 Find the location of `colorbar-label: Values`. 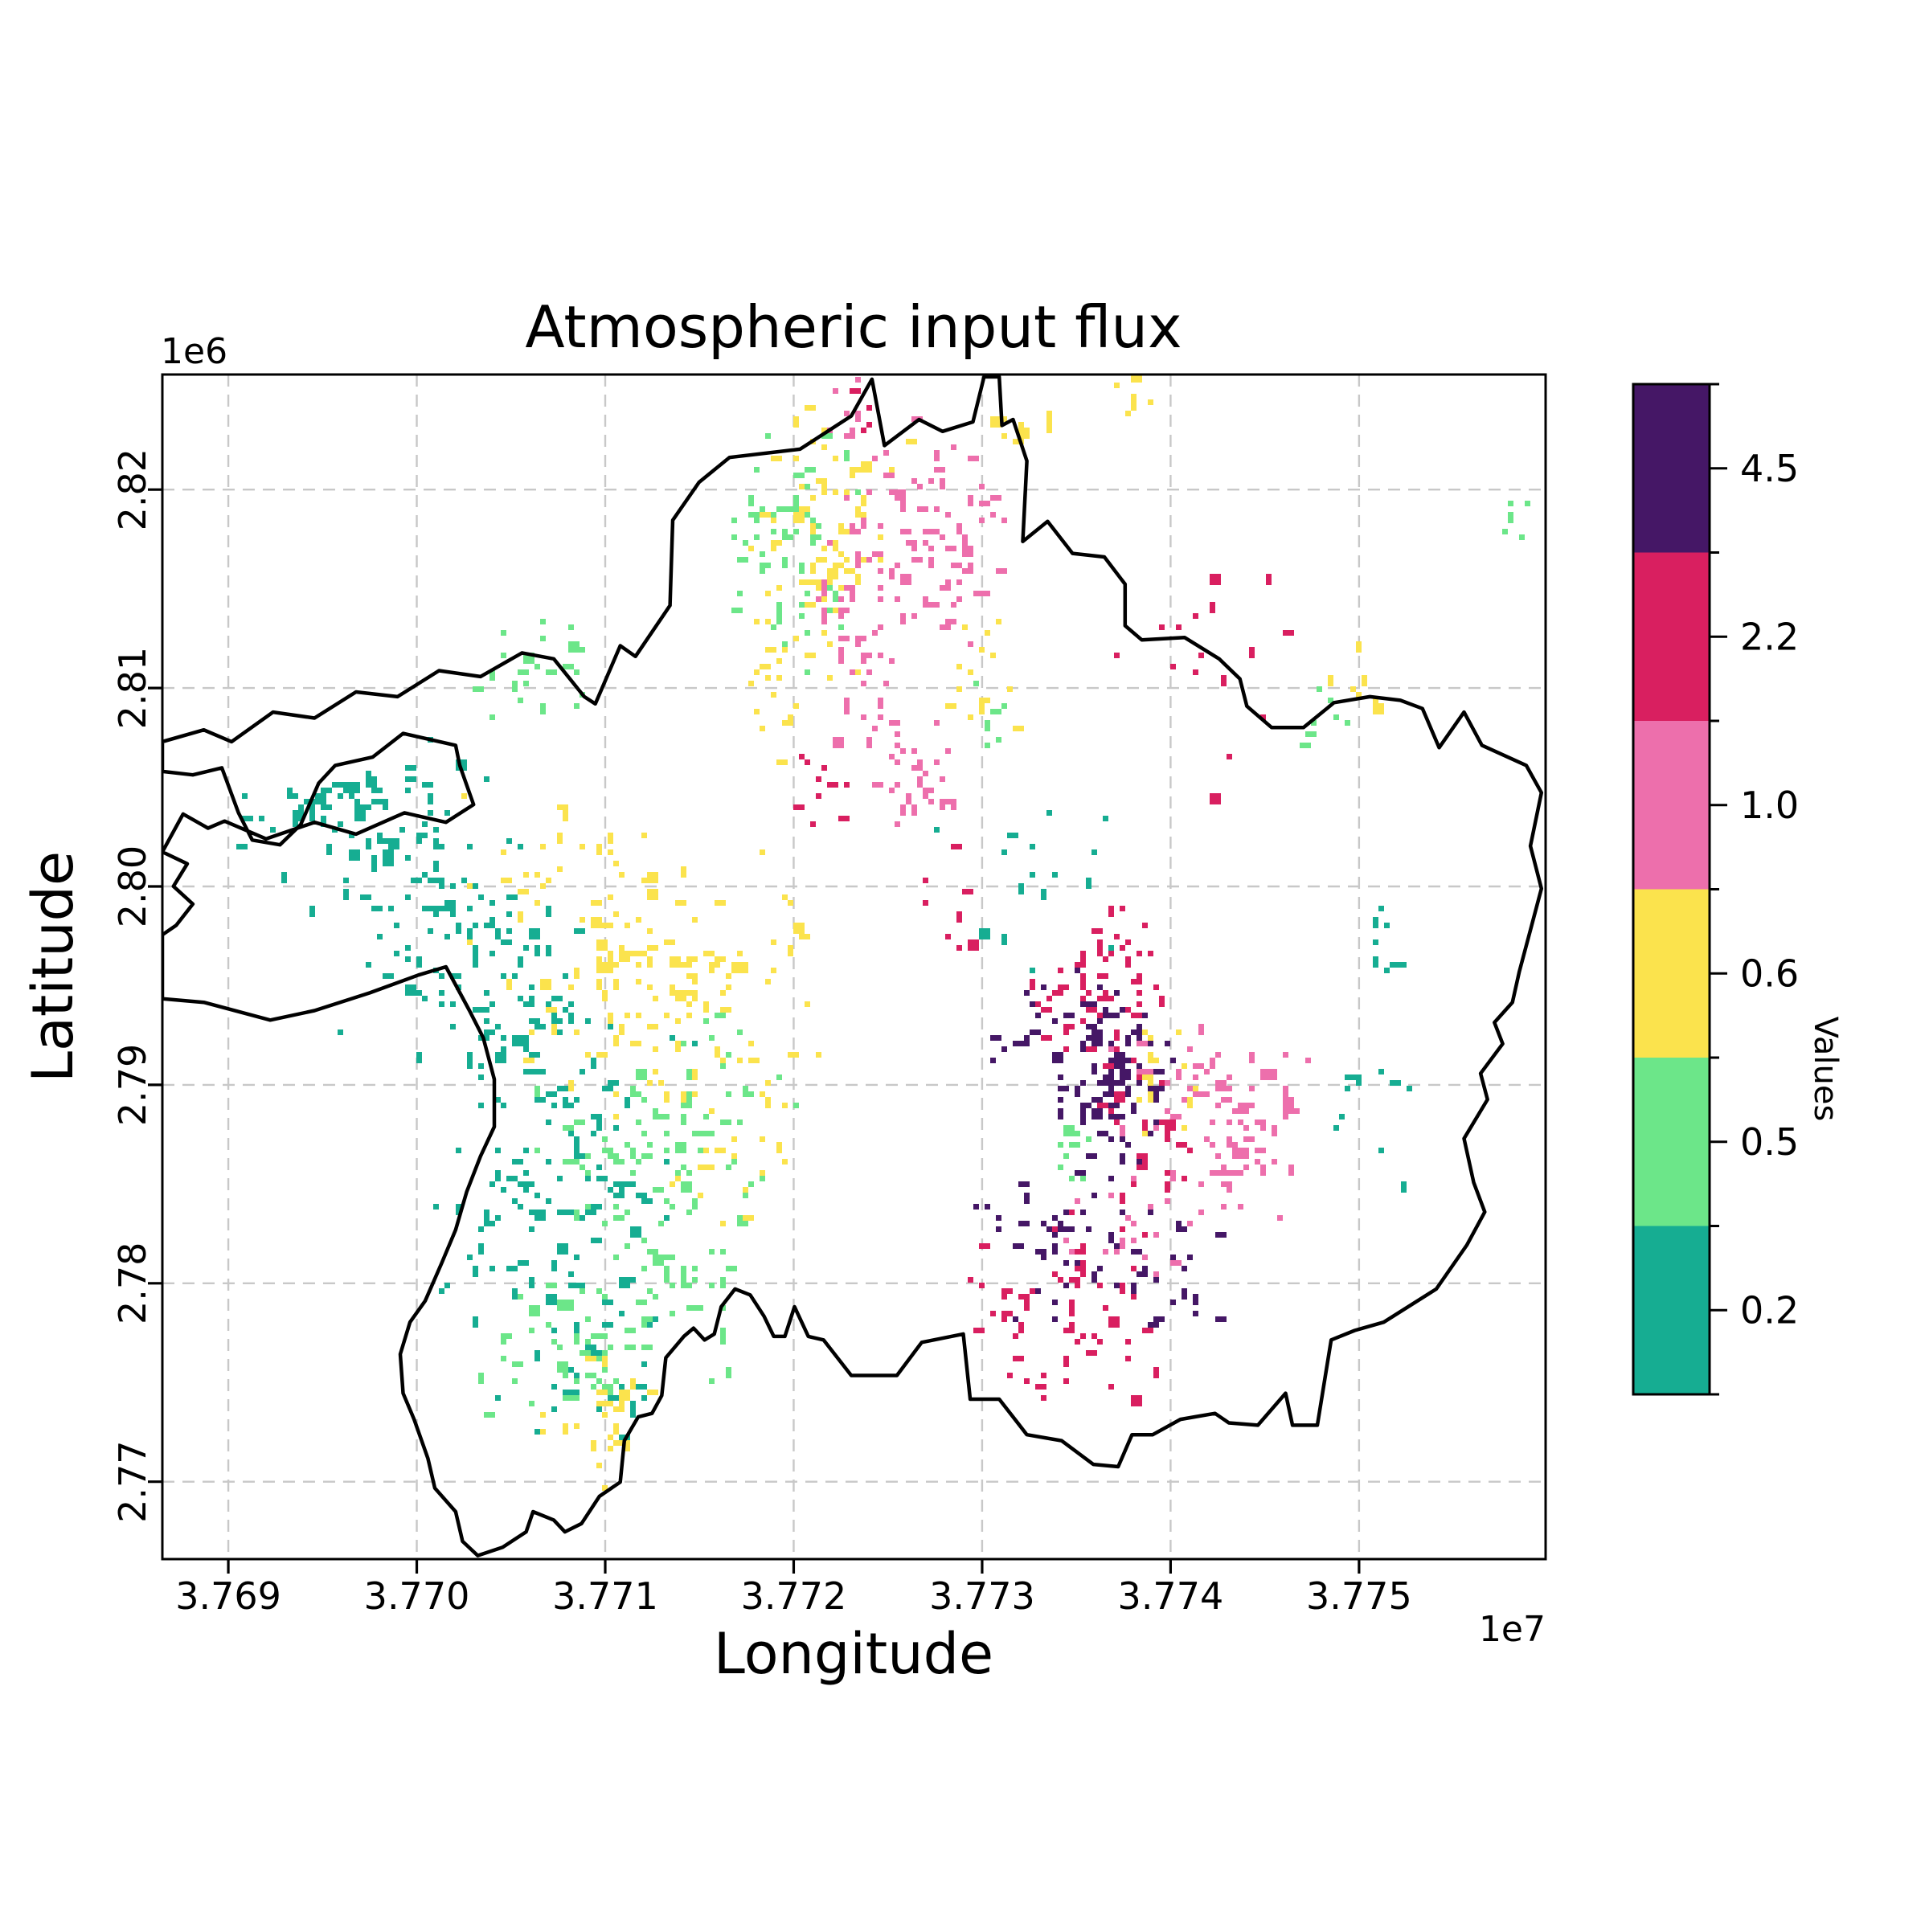

colorbar-label: Values is located at coordinates (1825, 1069).